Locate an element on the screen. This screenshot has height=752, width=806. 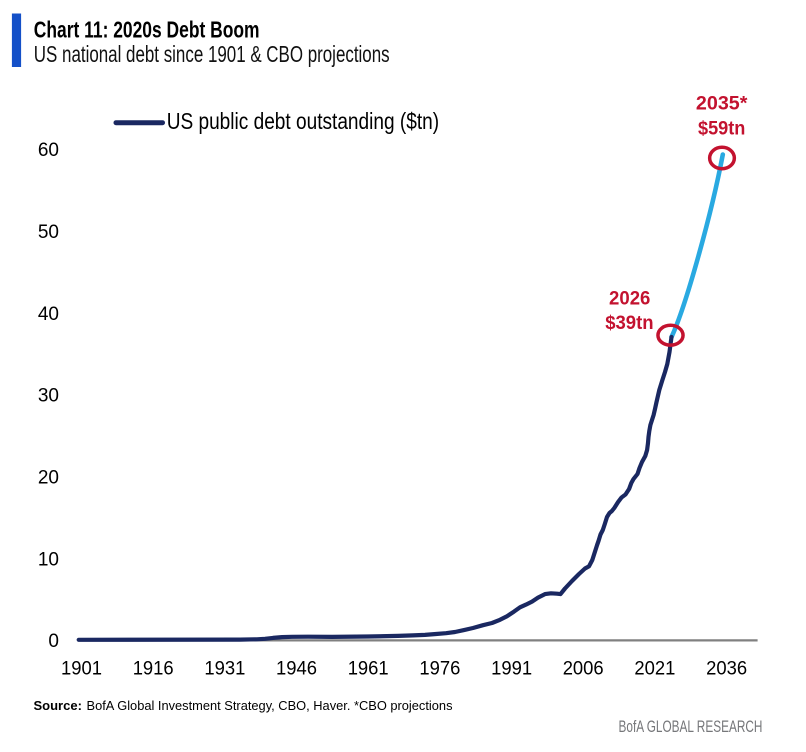
svg-text: 0 is located at coordinates (53, 641).